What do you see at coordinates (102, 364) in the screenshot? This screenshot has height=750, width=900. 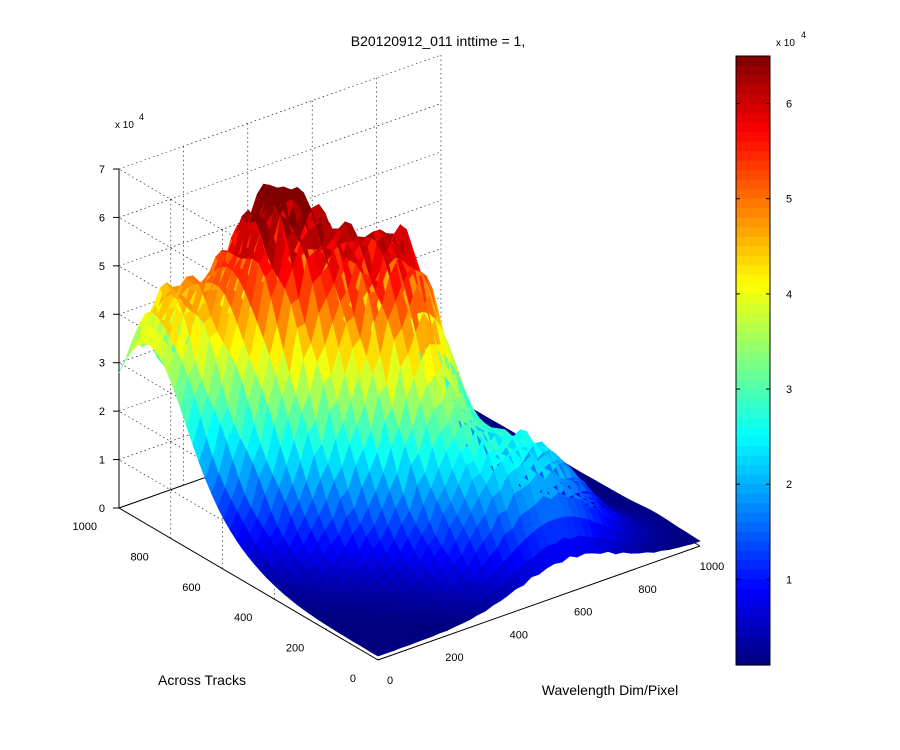 I see `z-tick-label: 3` at bounding box center [102, 364].